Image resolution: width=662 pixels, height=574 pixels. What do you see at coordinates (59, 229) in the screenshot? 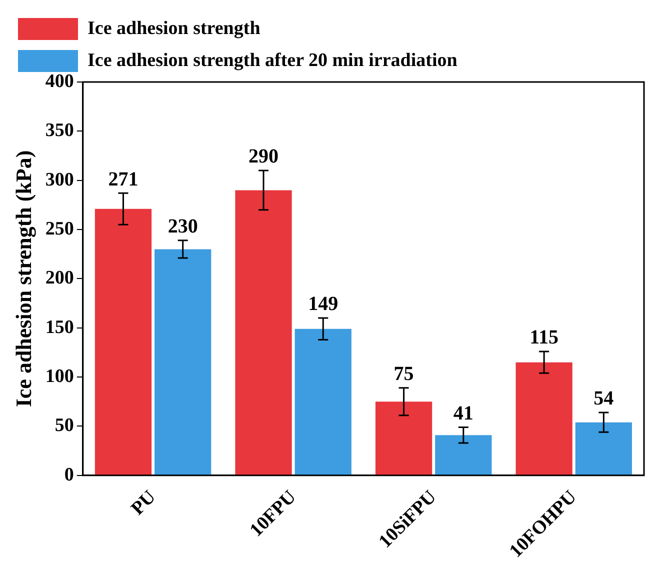
I see `y-tick-label: 250` at bounding box center [59, 229].